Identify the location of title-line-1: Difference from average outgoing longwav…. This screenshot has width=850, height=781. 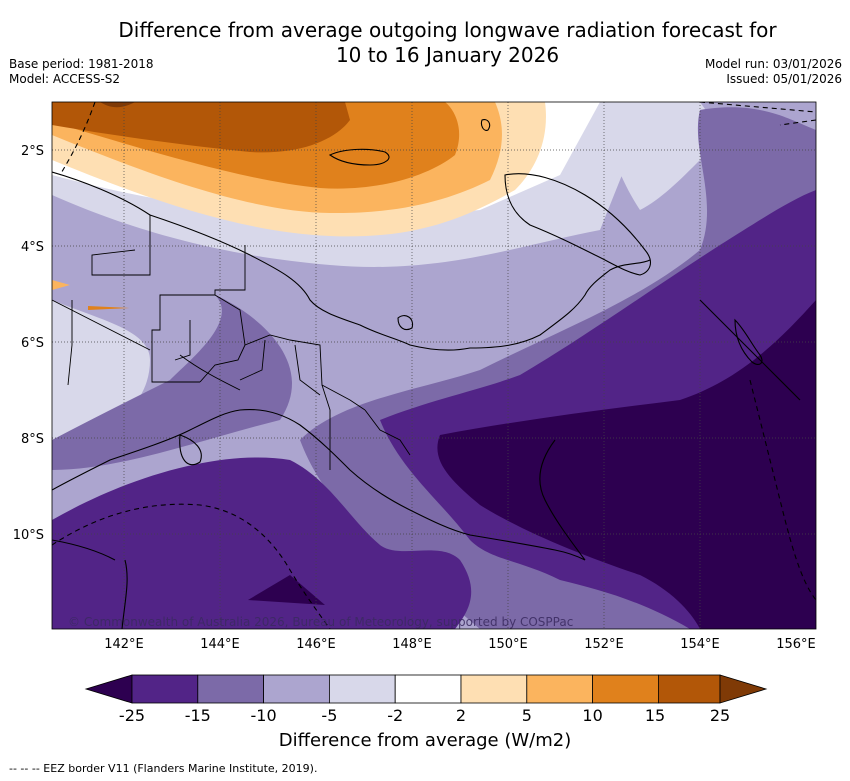
(447, 30).